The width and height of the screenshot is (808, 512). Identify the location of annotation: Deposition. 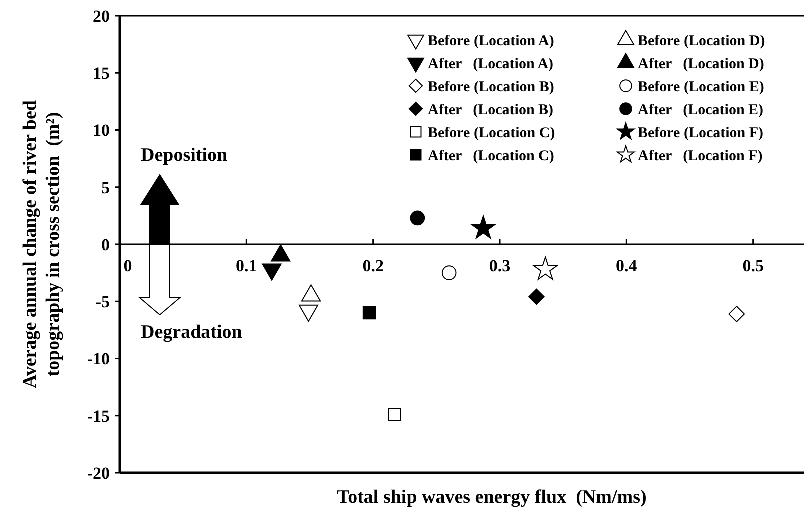
(184, 155).